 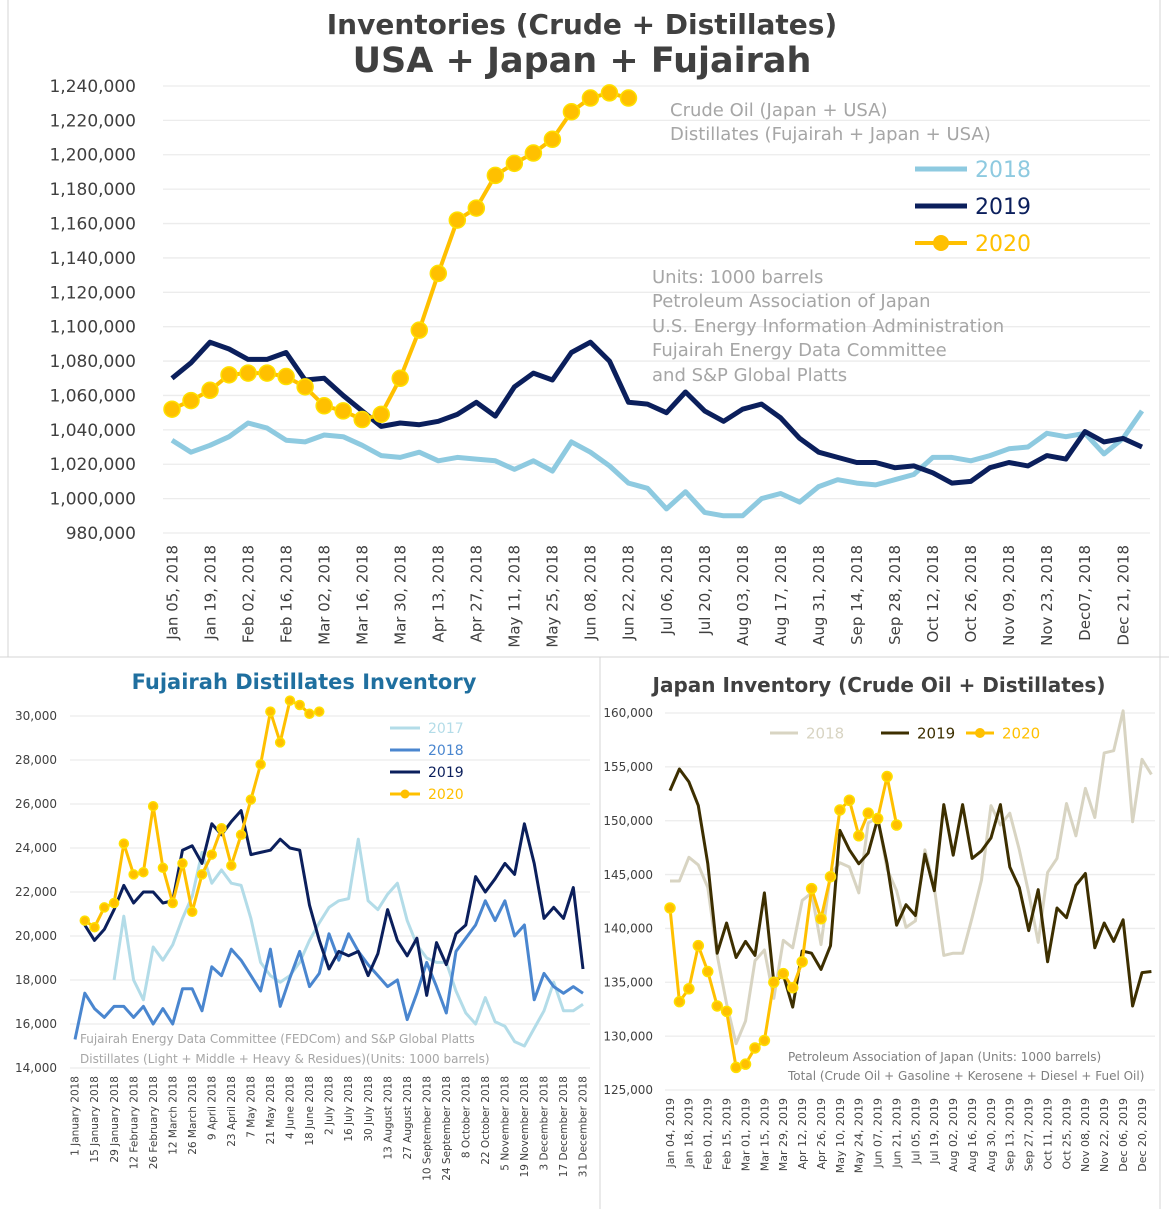 What do you see at coordinates (92, 362) in the screenshot?
I see `y-tick-label: 1,080,000` at bounding box center [92, 362].